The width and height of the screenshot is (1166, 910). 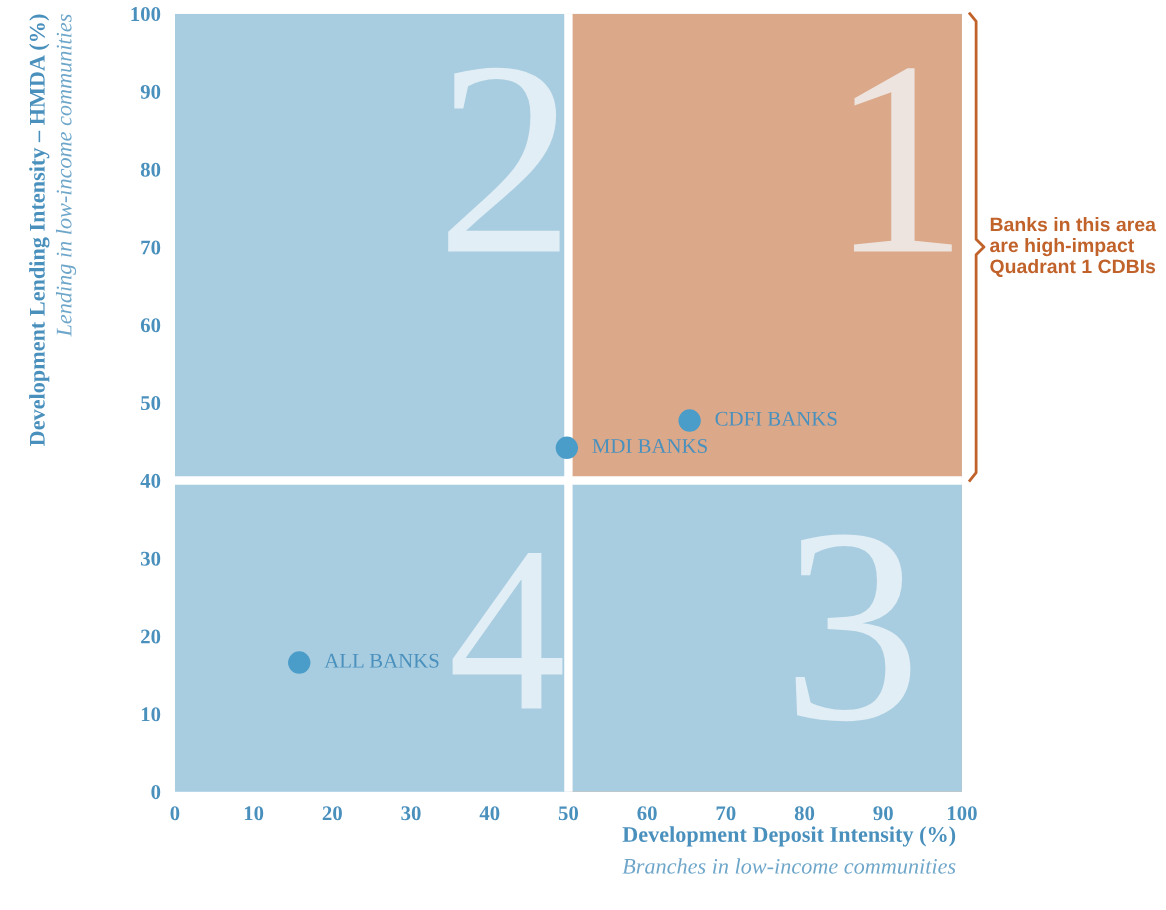 I want to click on annotation: ALL BANKS, so click(x=381, y=660).